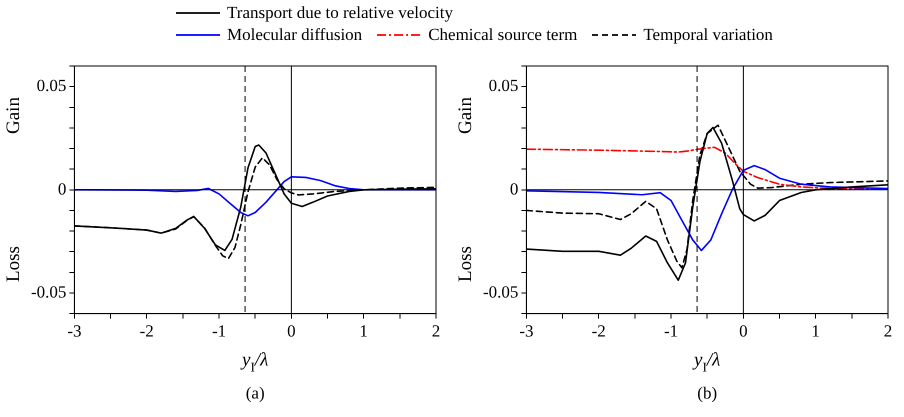  What do you see at coordinates (340, 13) in the screenshot?
I see `legend-label: Transport due to relative velocity` at bounding box center [340, 13].